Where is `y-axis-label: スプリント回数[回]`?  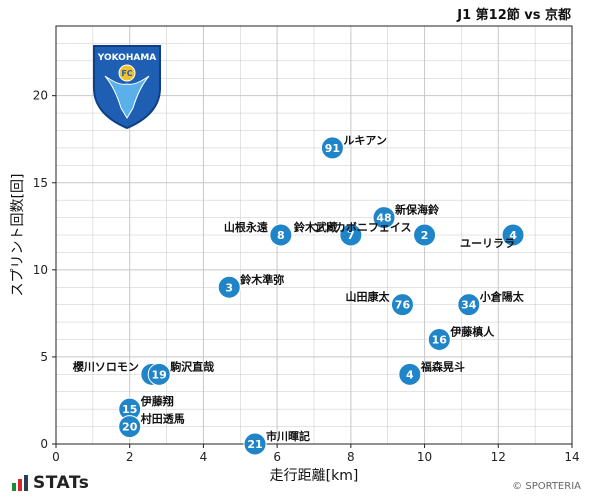 y-axis-label: スプリント回数[回] is located at coordinates (18, 235).